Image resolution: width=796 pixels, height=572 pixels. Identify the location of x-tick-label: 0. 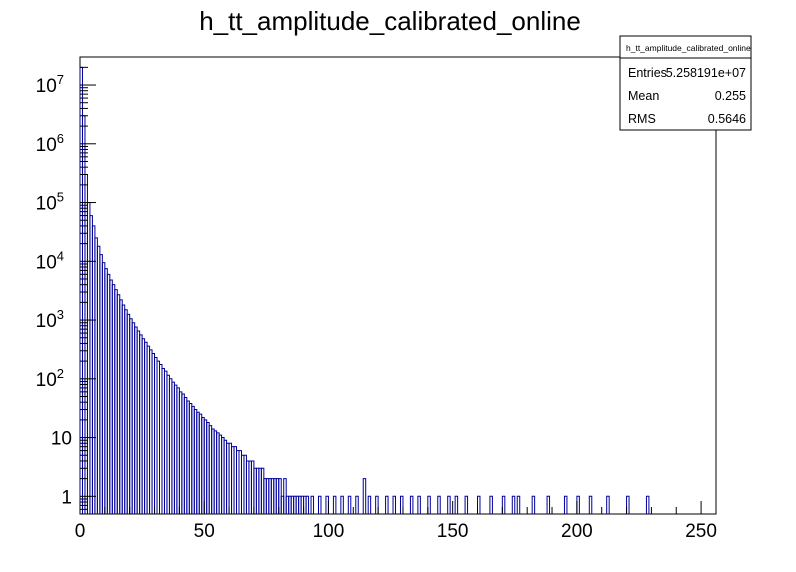
(80, 531).